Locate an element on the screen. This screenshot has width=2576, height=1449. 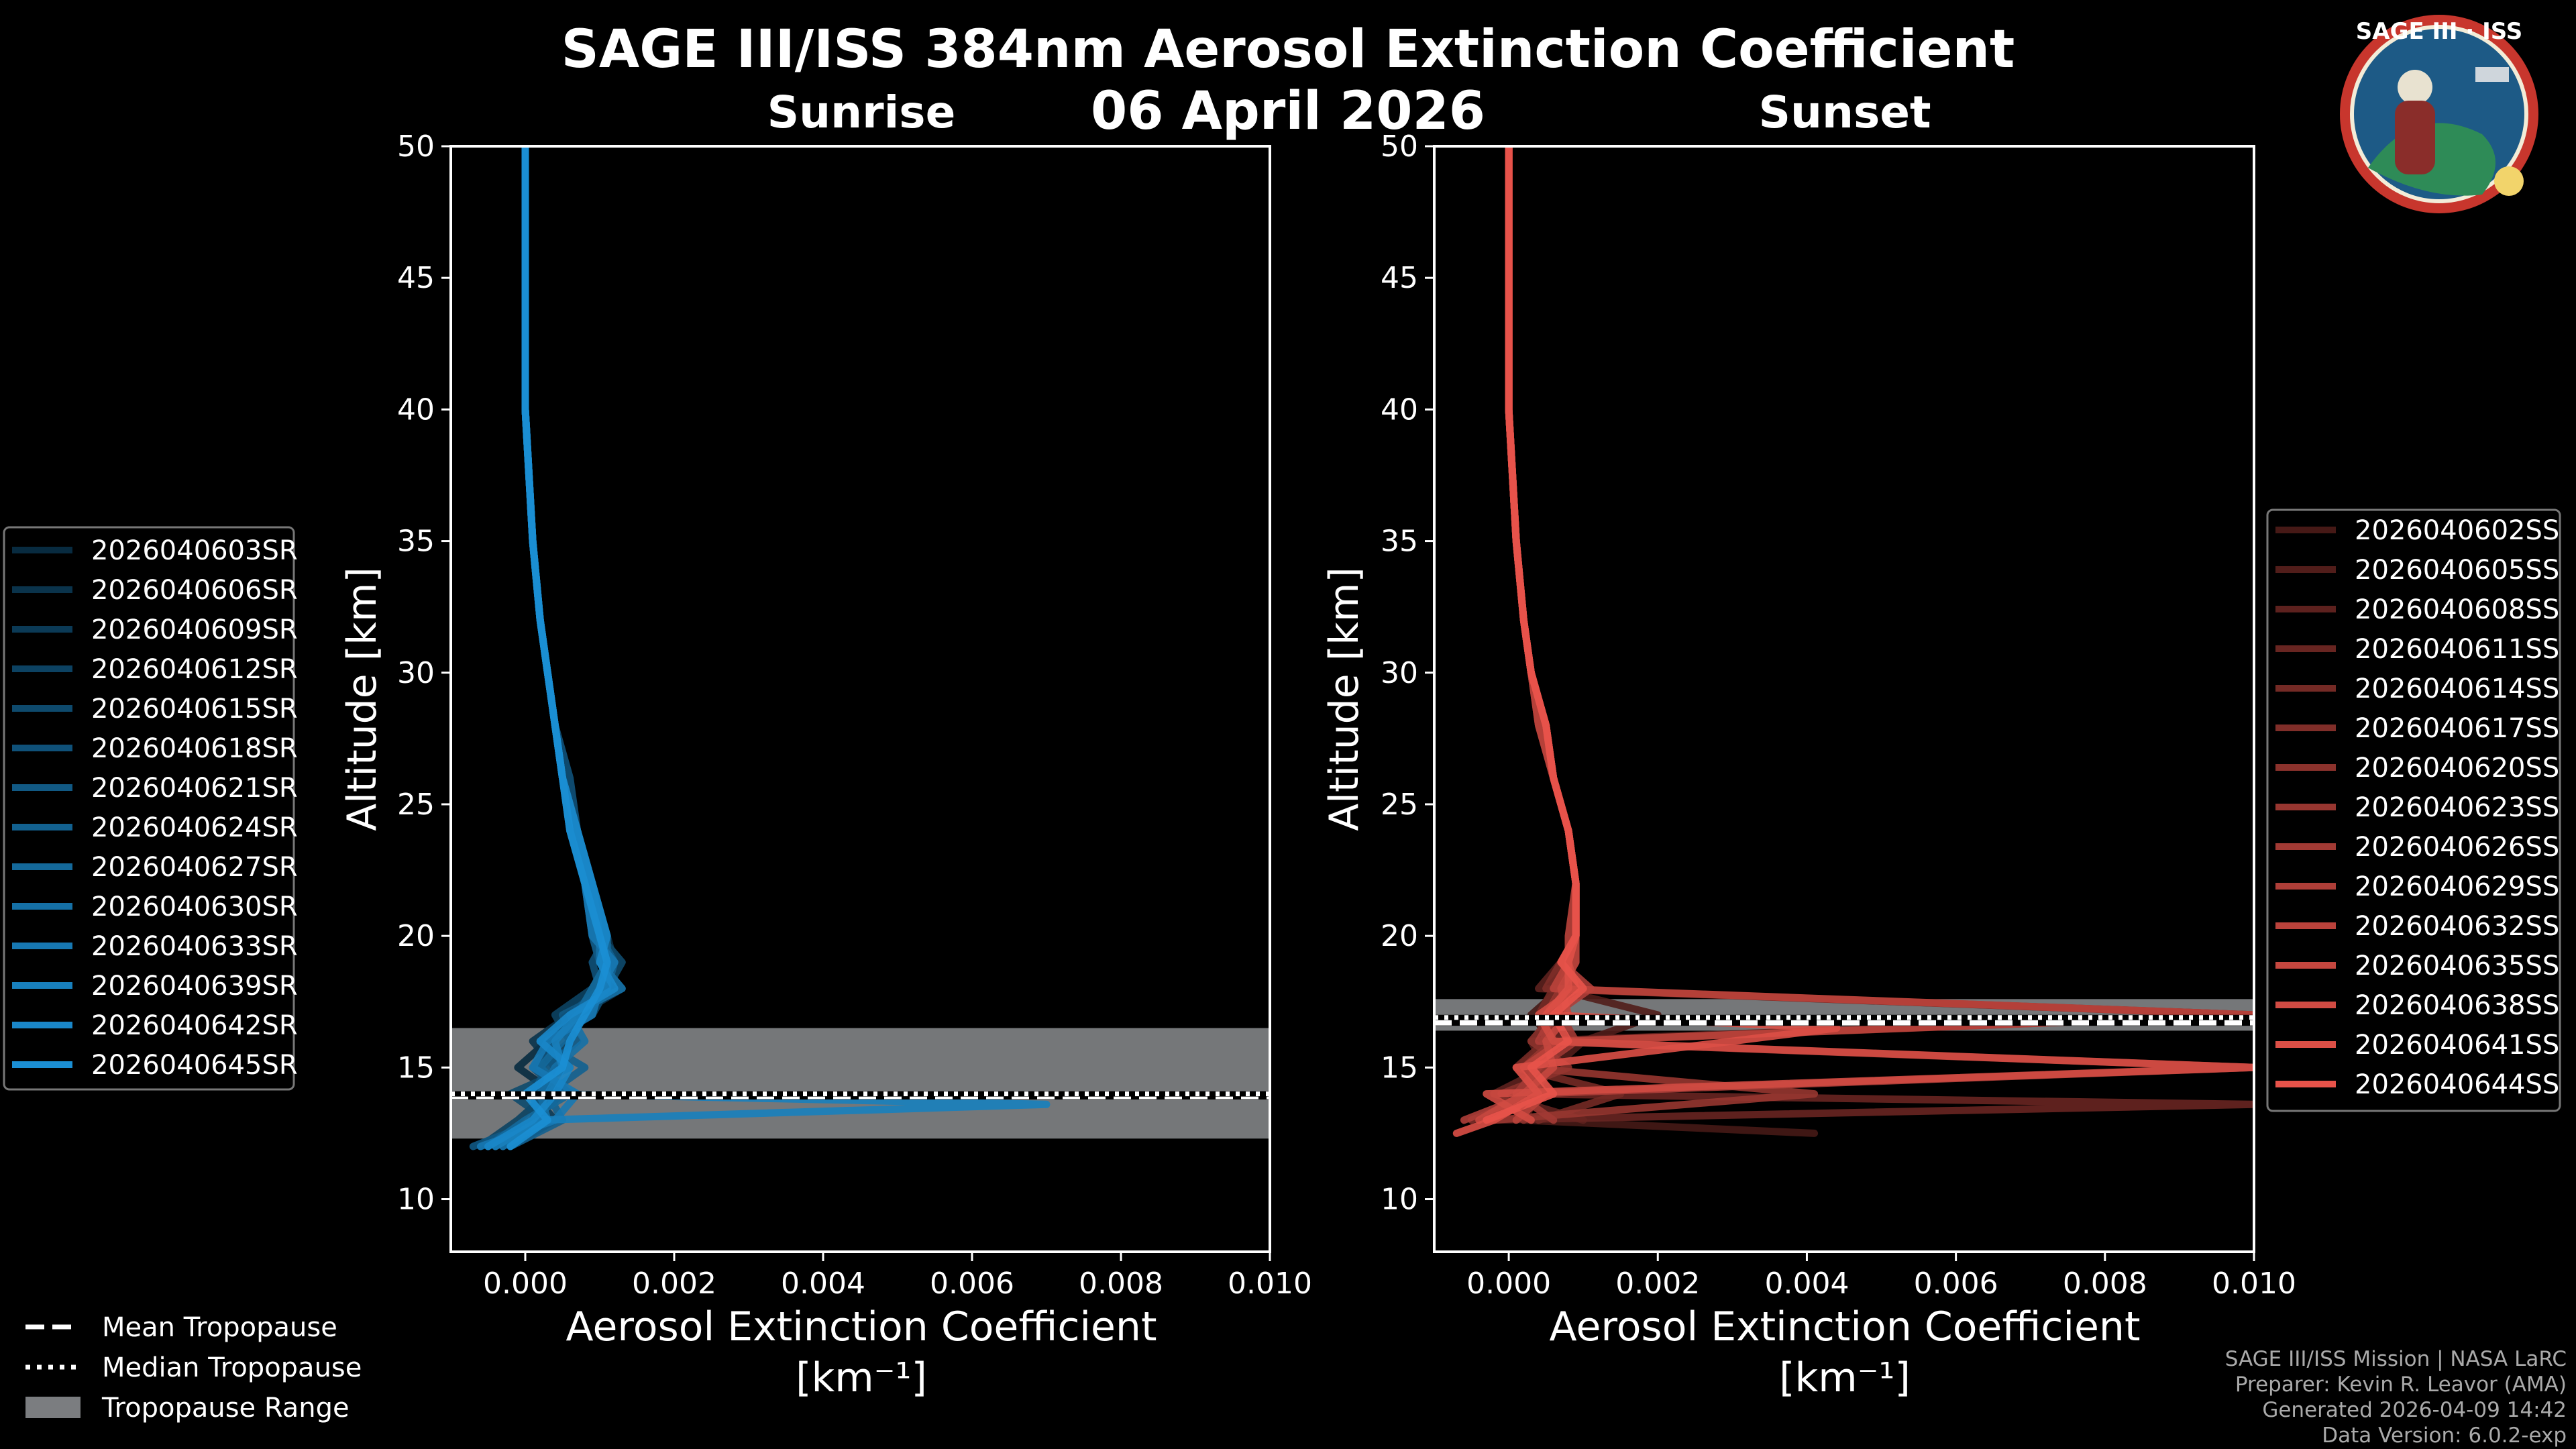
legend-label-2026040618SR: 2026040618SR is located at coordinates (194, 748).